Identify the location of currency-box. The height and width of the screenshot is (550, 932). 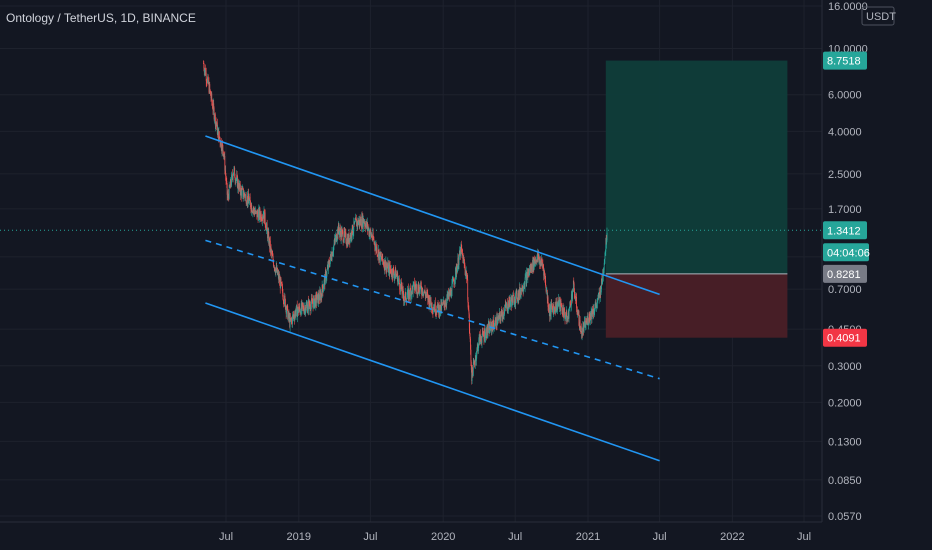
(878, 16).